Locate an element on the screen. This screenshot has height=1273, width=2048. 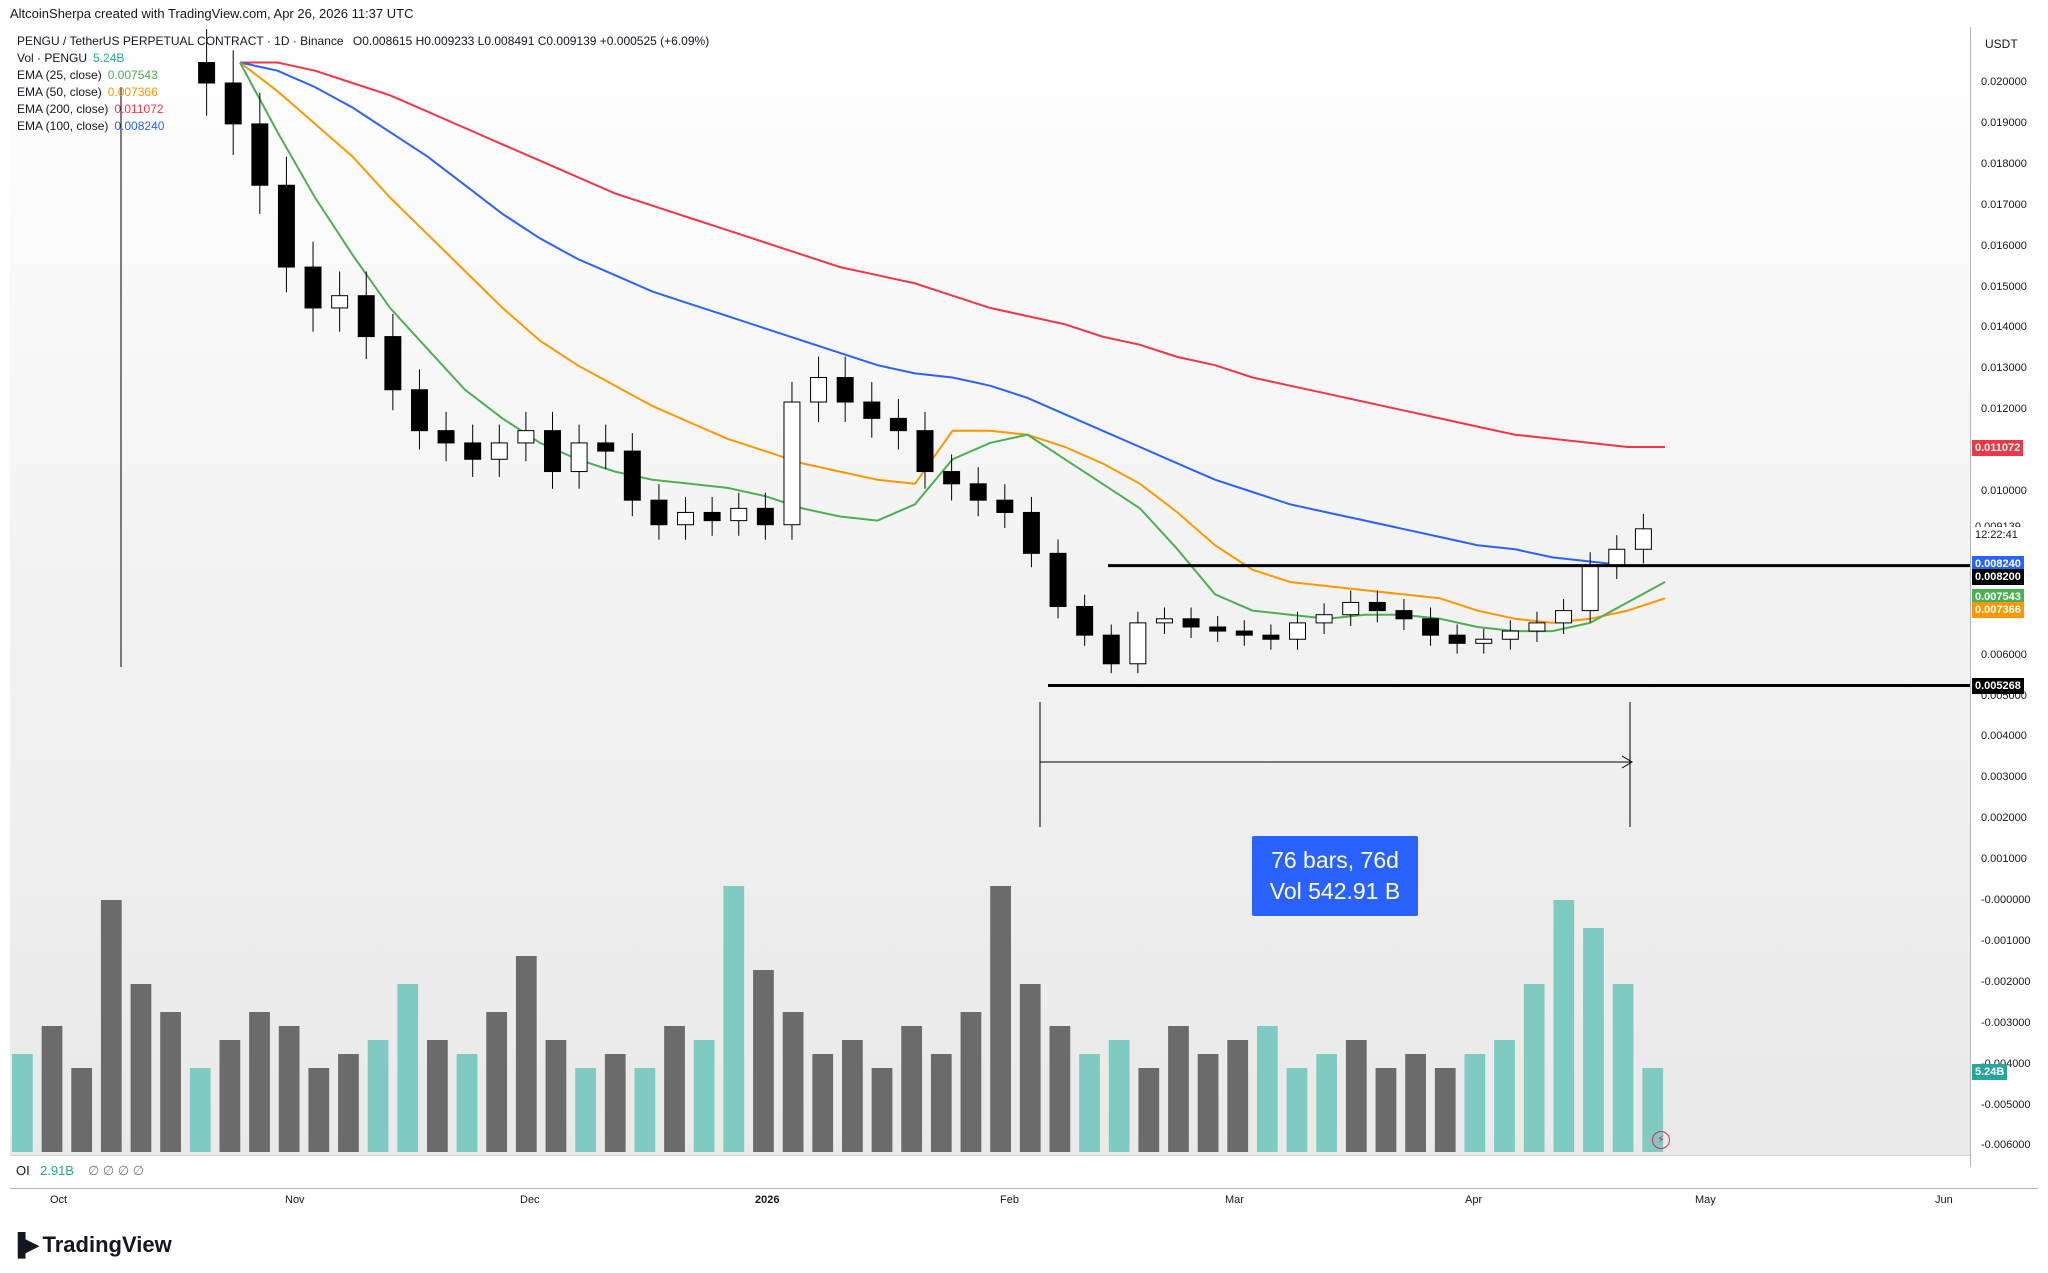
price-tick-label: 0.018000 is located at coordinates (2004, 163).